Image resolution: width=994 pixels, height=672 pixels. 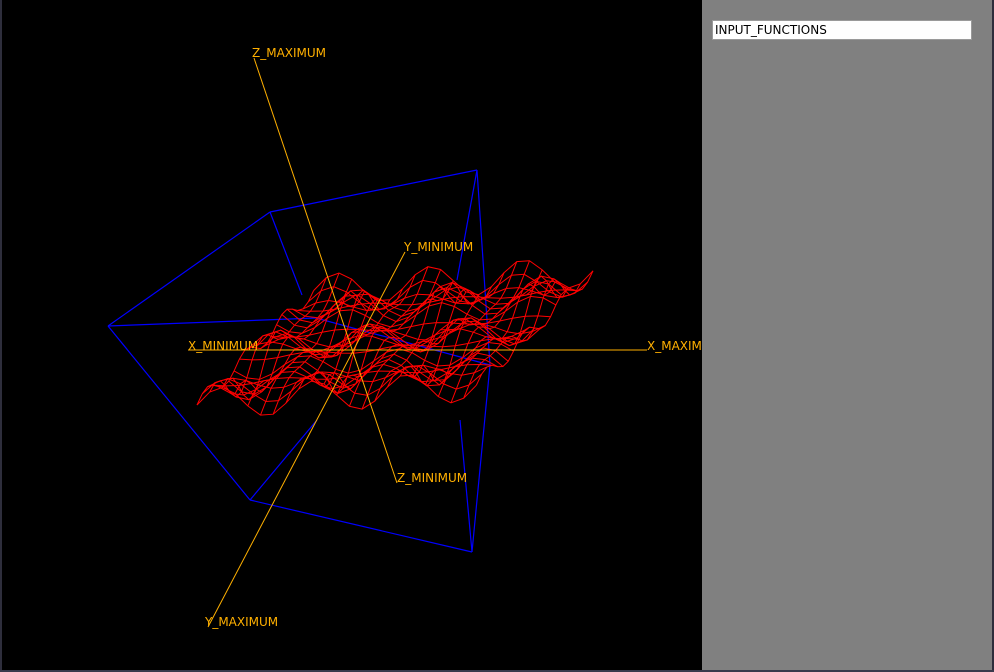 I want to click on z-minimum-label: Z_MINIMUM, so click(x=432, y=478).